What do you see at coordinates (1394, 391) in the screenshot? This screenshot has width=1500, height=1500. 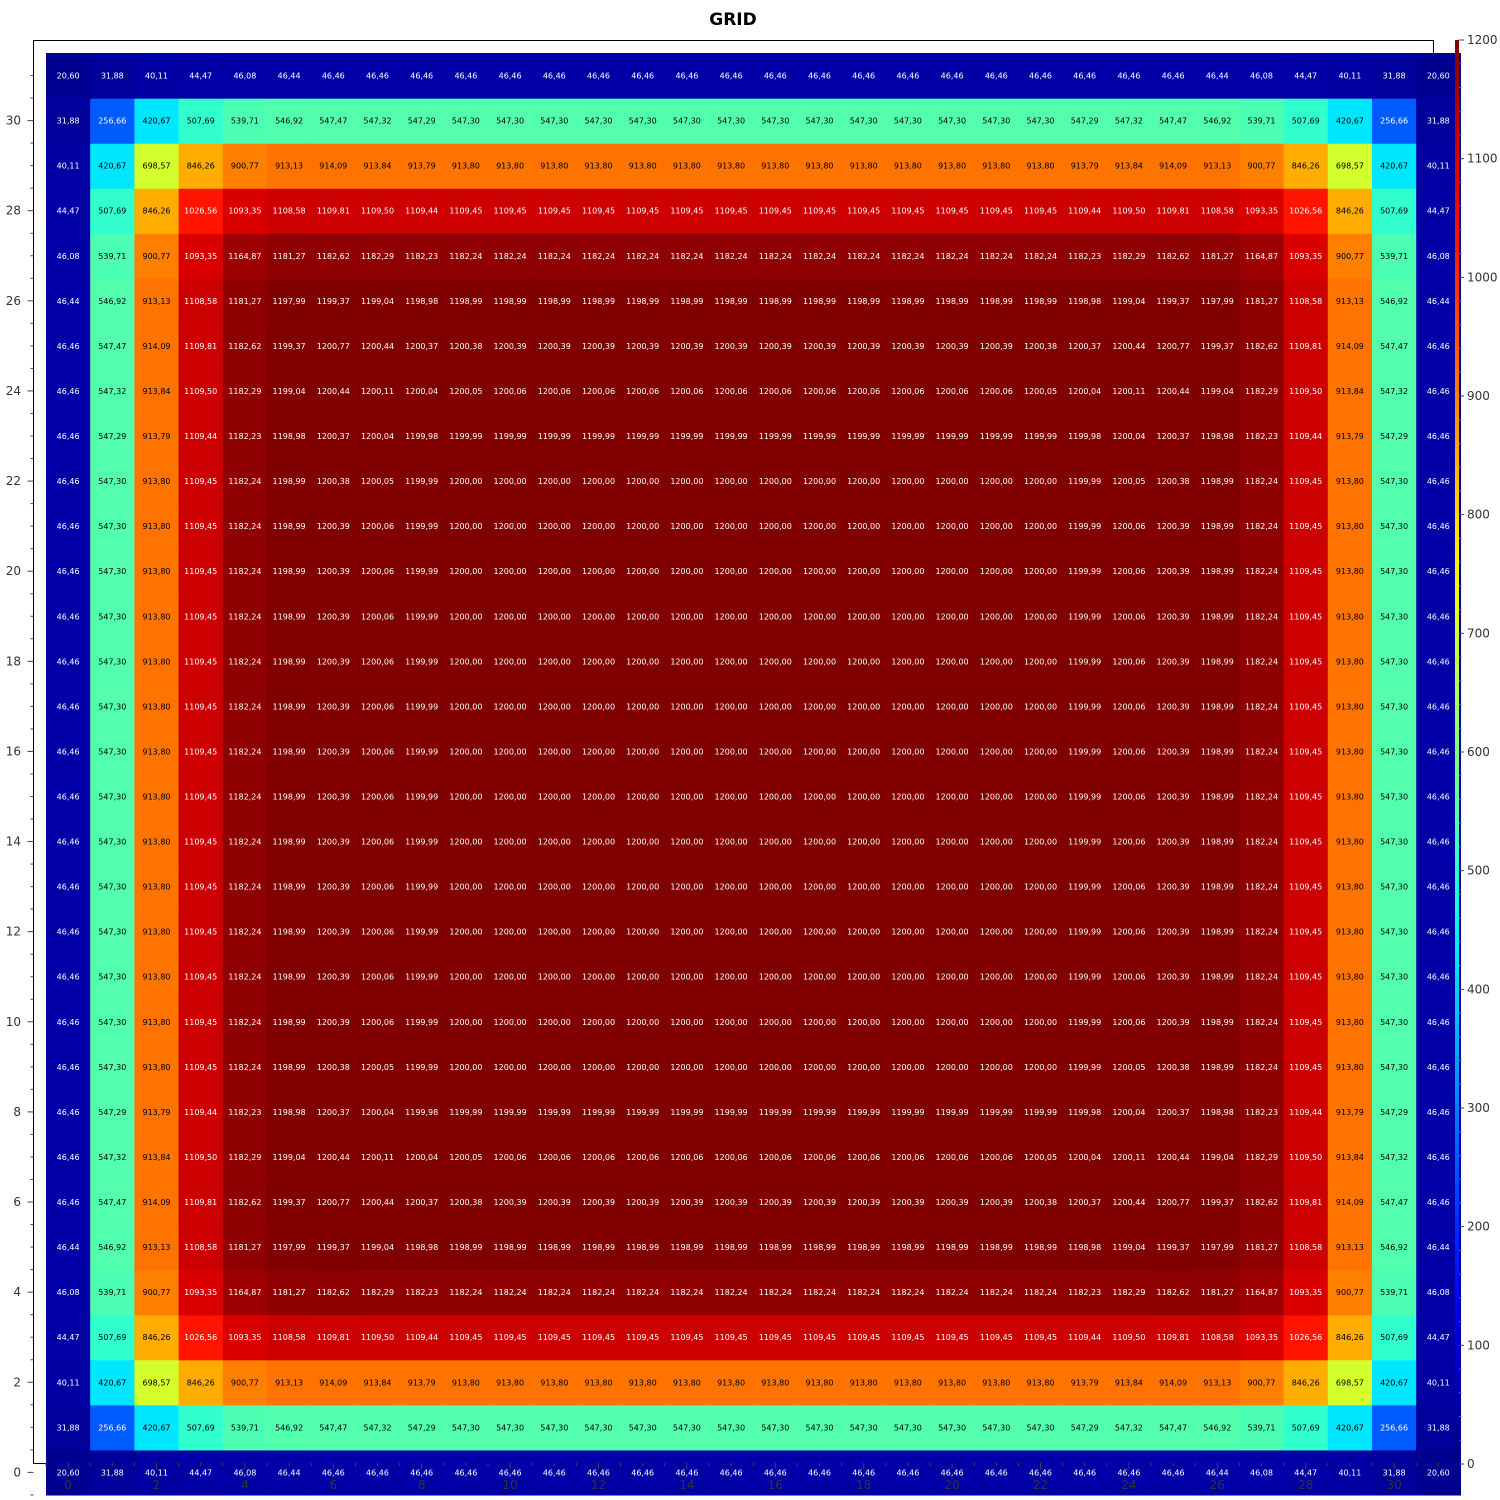 I see `cell-value-label: 547,32` at bounding box center [1394, 391].